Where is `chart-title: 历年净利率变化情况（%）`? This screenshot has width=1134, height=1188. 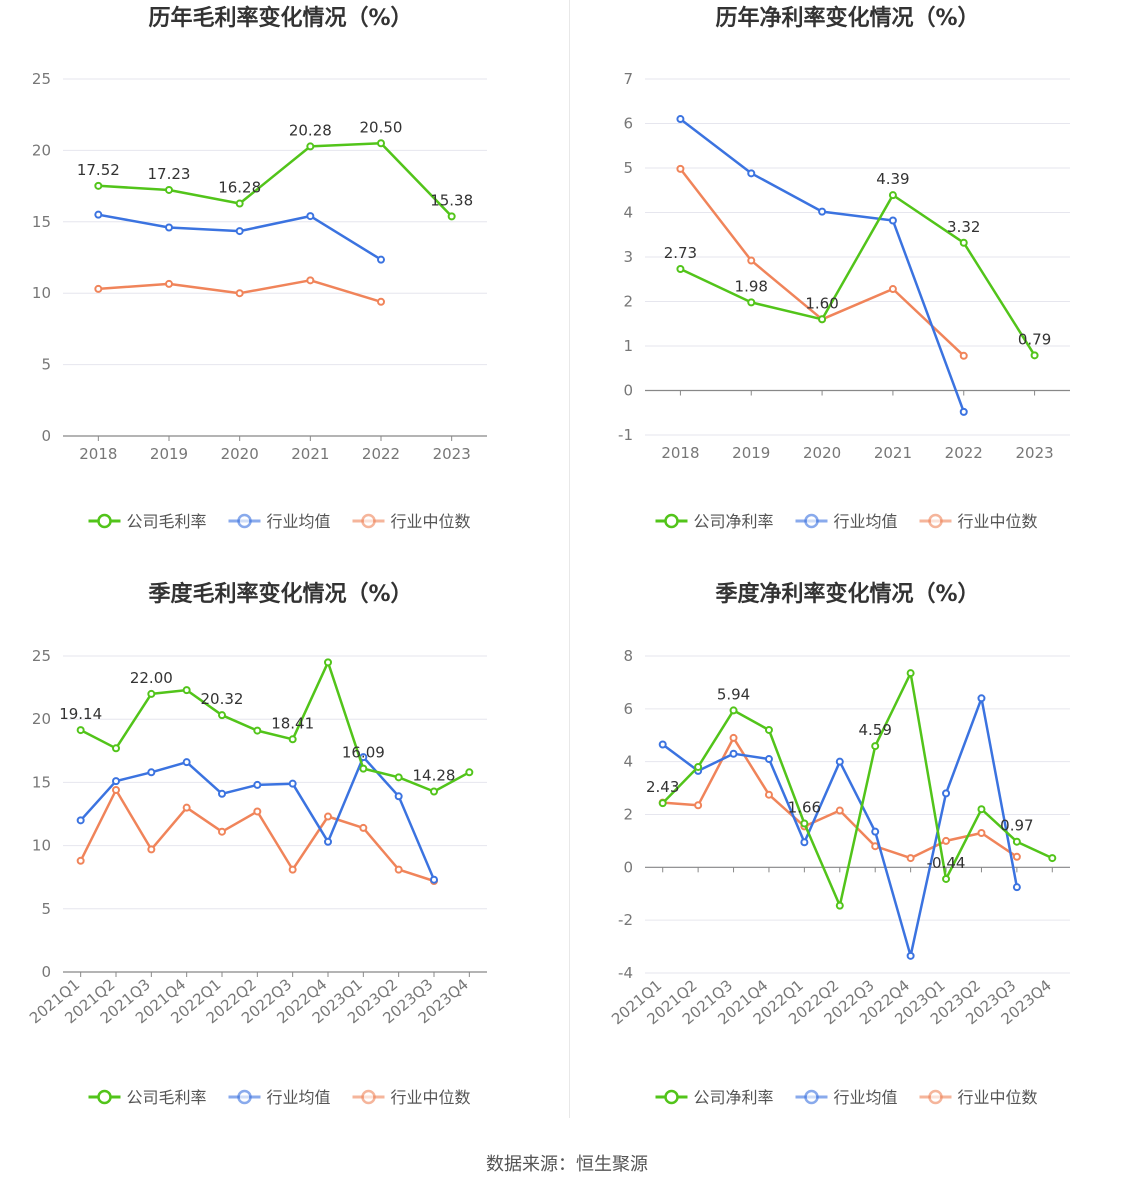 chart-title: 历年净利率变化情况（%） is located at coordinates (847, 18).